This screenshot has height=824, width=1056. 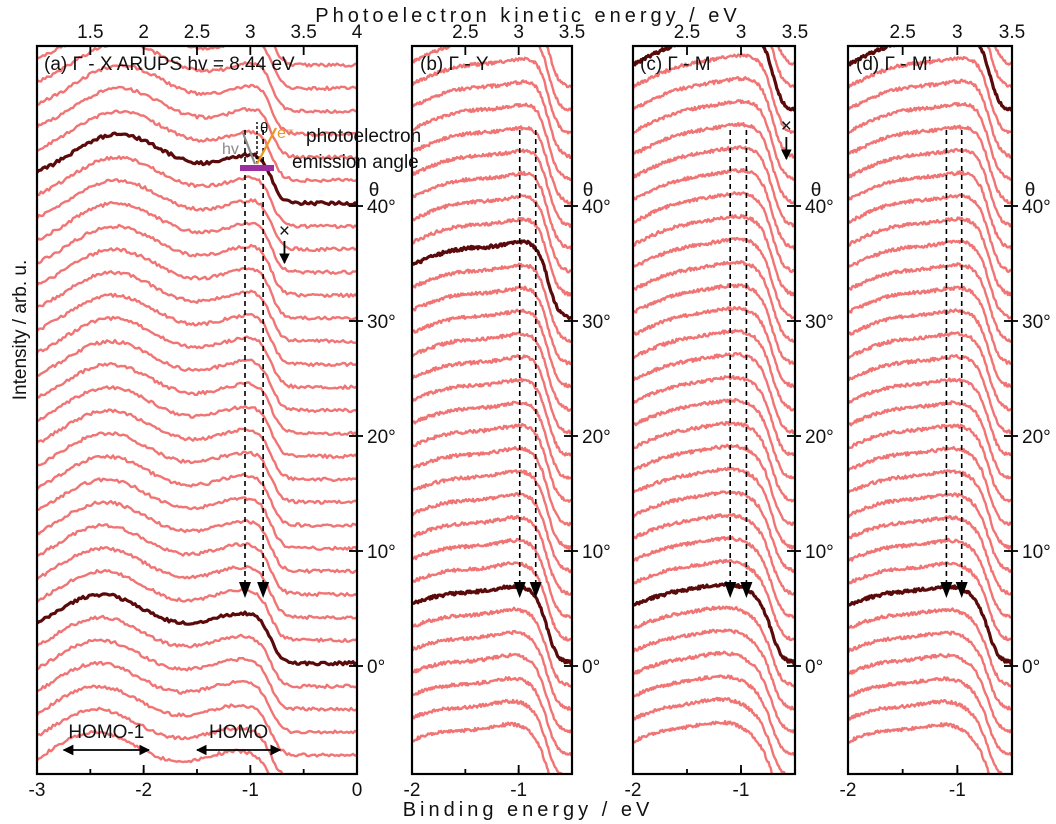 I want to click on x-tick-label: 0, so click(x=357, y=790).